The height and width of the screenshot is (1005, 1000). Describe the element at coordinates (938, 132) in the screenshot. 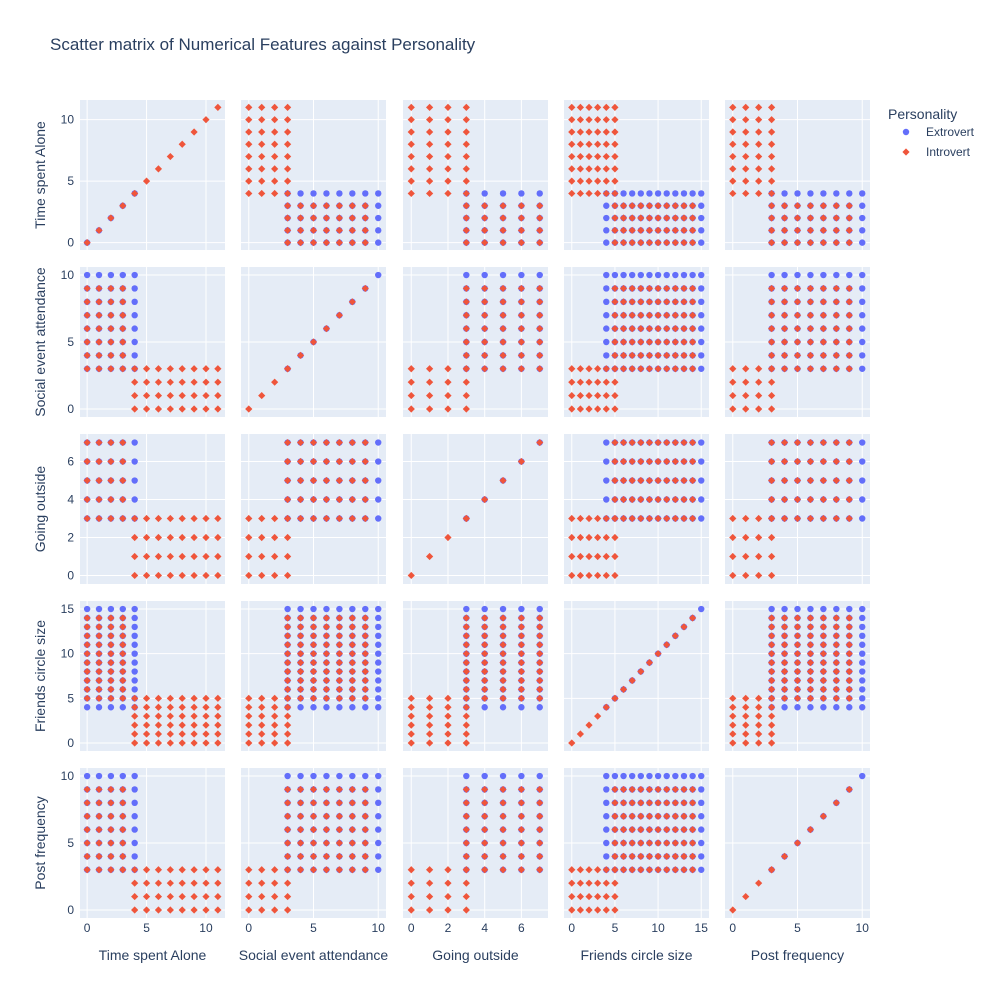

I see `legend-item-extrovert: Extrovert` at that location.